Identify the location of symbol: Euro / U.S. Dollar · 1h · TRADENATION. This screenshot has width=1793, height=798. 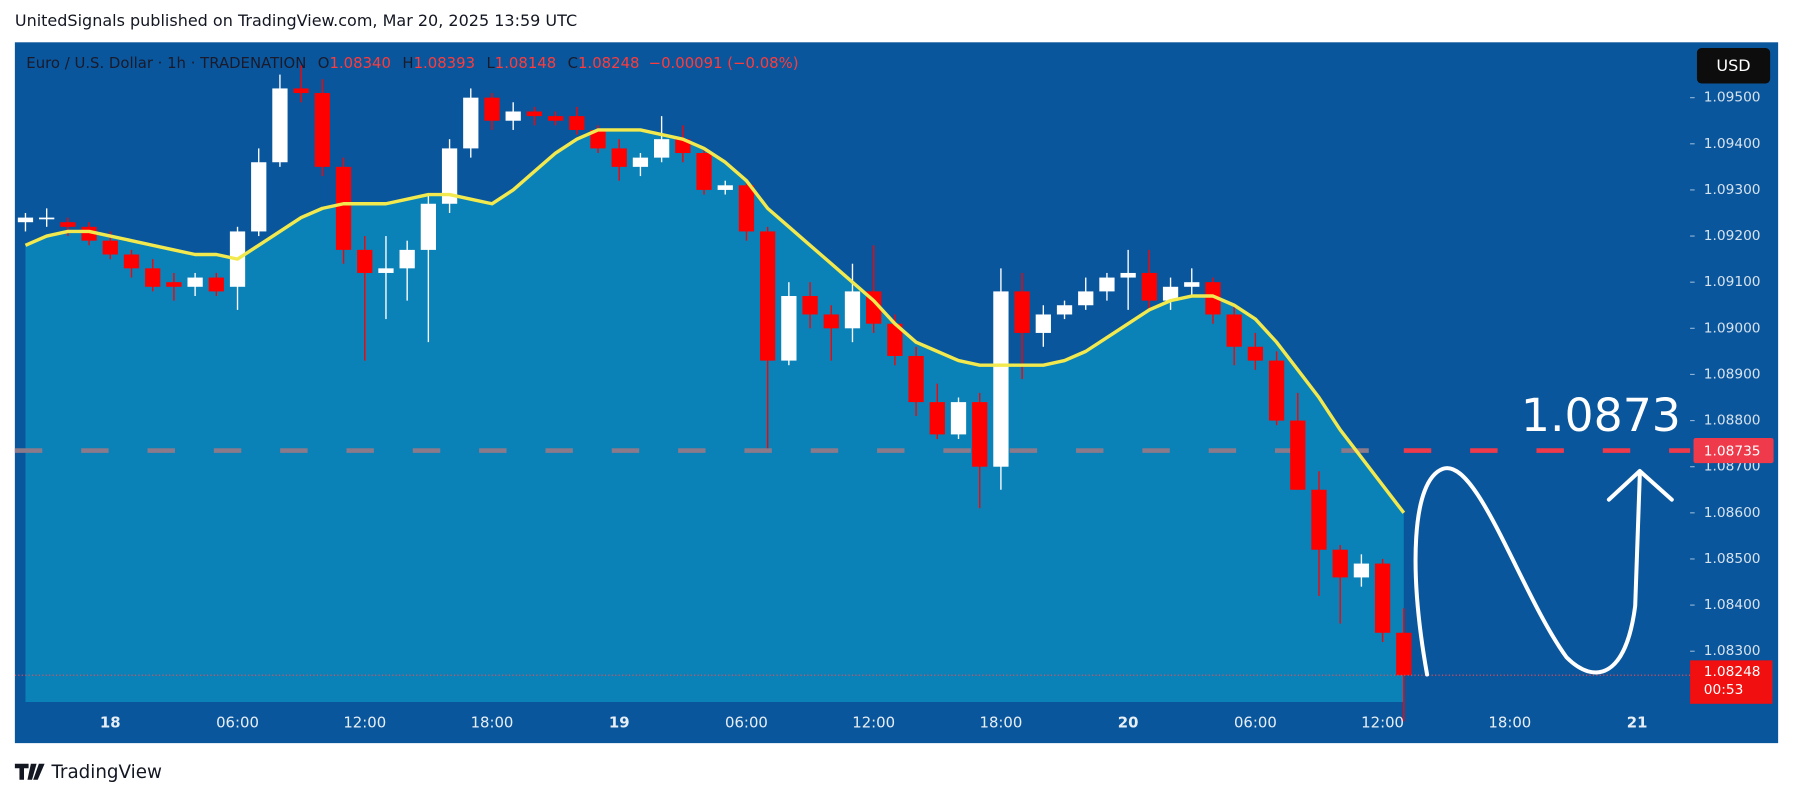
(166, 63).